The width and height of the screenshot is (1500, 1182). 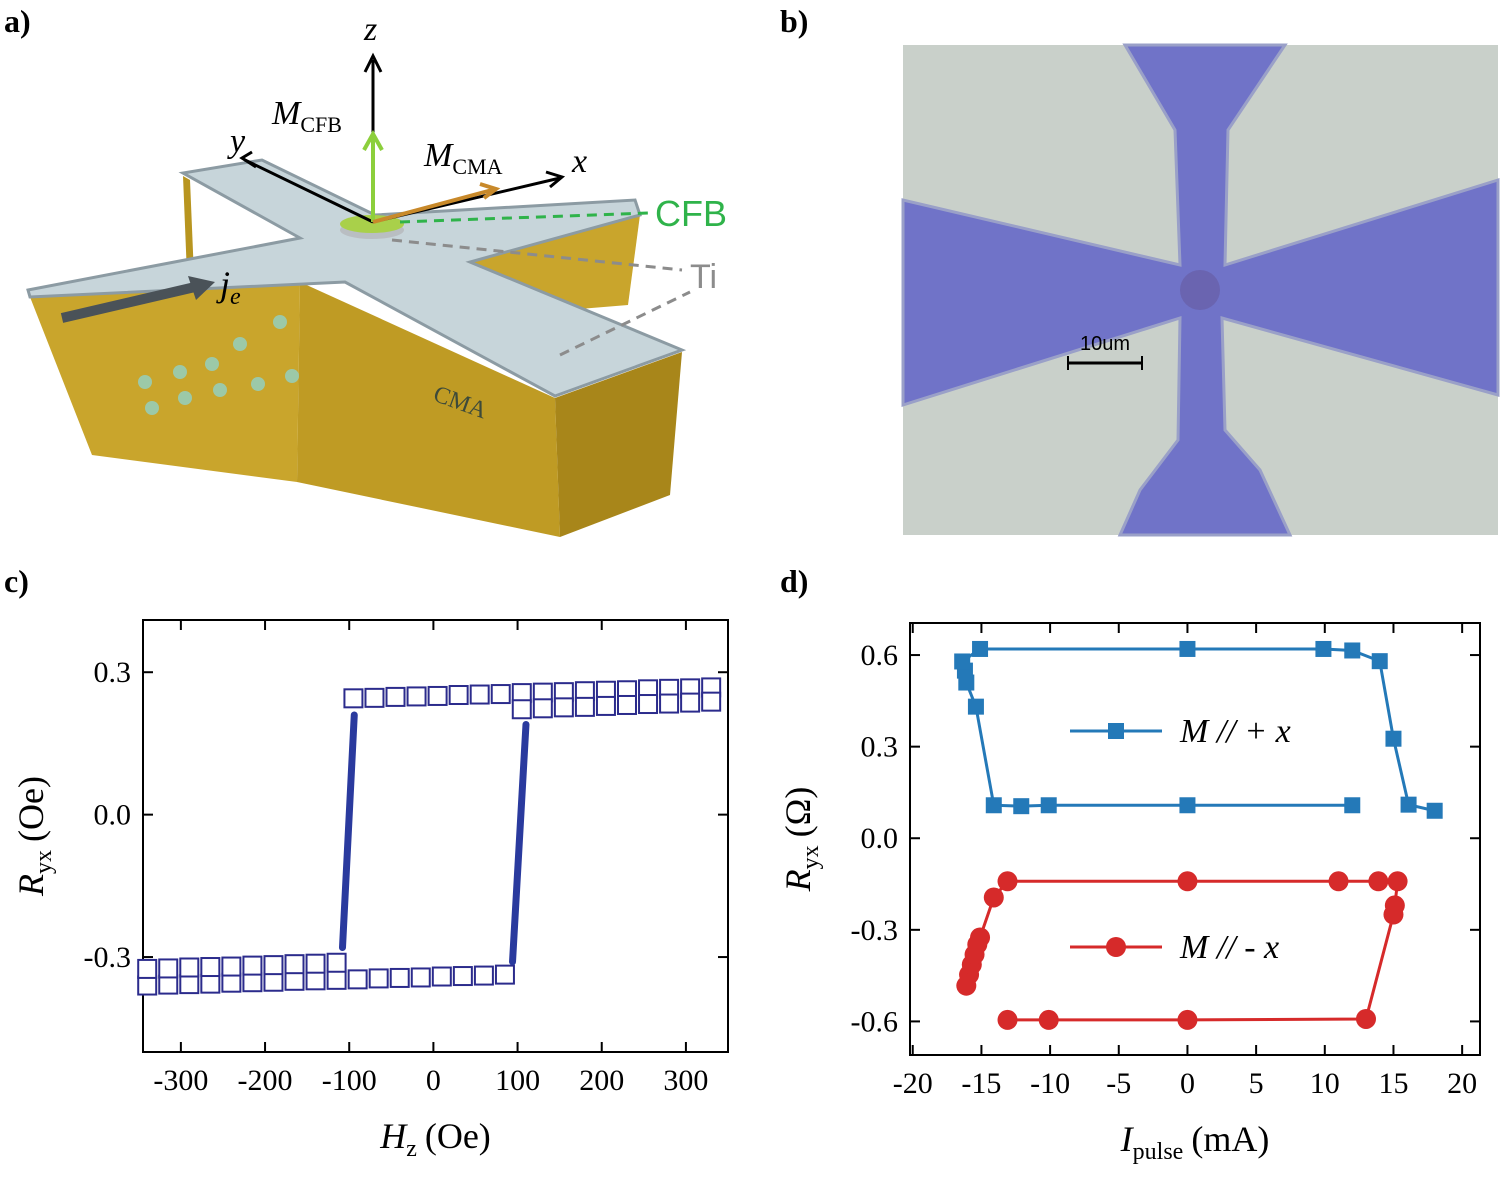 I want to click on x-tick-label: 300, so click(x=685, y=1080).